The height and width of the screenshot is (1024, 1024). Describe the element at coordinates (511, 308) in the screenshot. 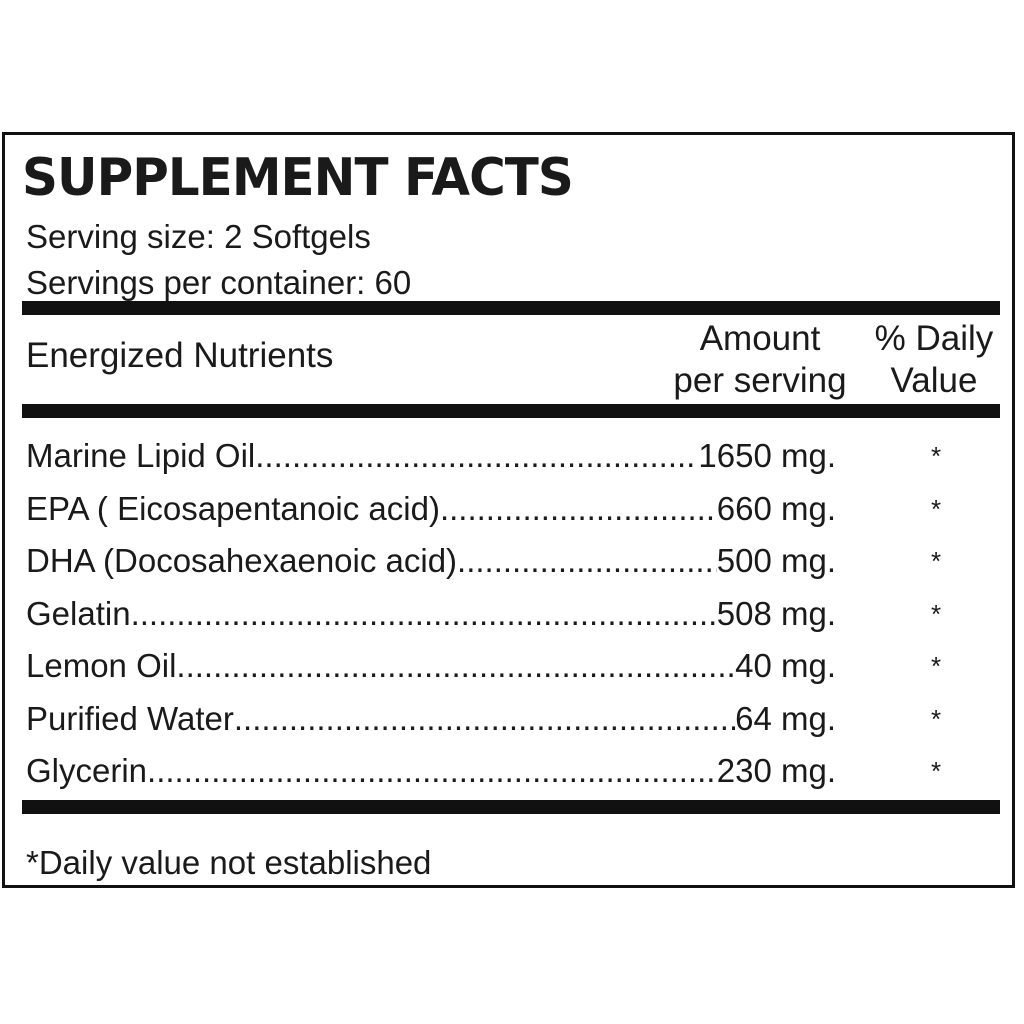

I see `header-top-rule` at that location.